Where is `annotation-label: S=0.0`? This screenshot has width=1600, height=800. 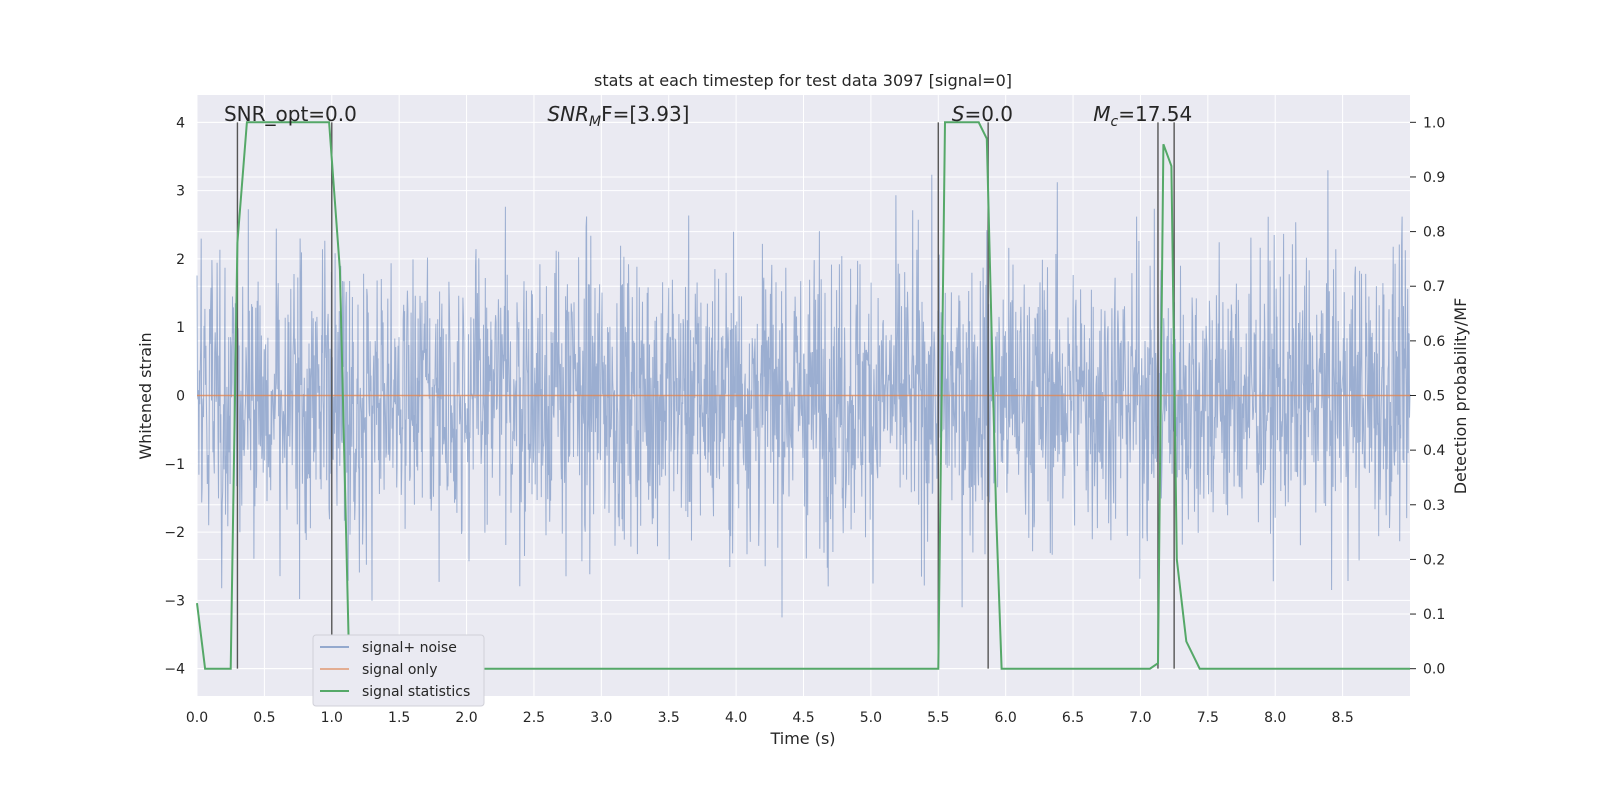 annotation-label: S=0.0 is located at coordinates (982, 114).